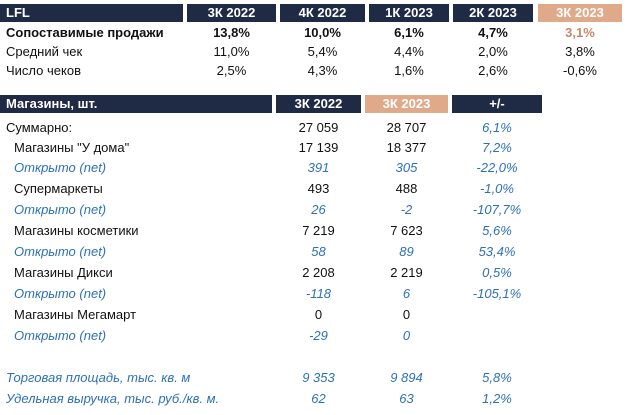  I want to click on cell-value: -2, so click(406, 209).